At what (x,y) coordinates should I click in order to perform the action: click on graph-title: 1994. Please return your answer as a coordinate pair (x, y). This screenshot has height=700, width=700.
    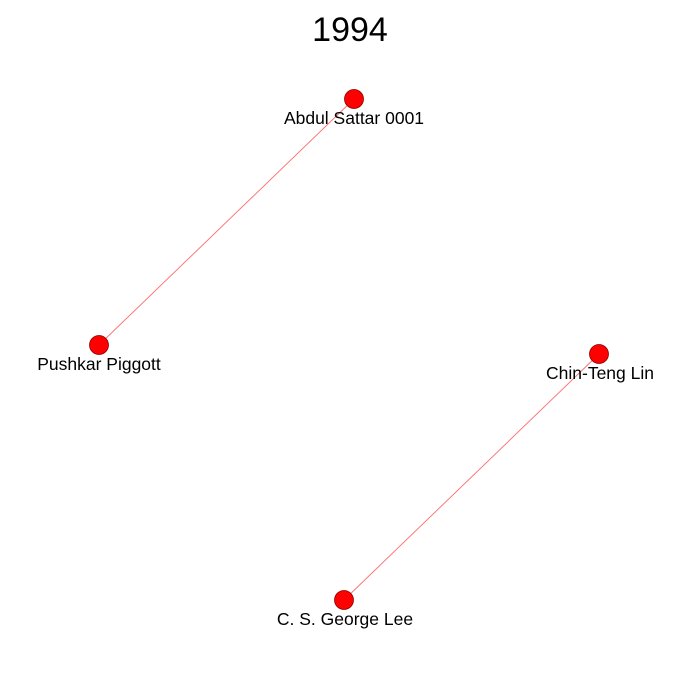
    Looking at the image, I should click on (350, 30).